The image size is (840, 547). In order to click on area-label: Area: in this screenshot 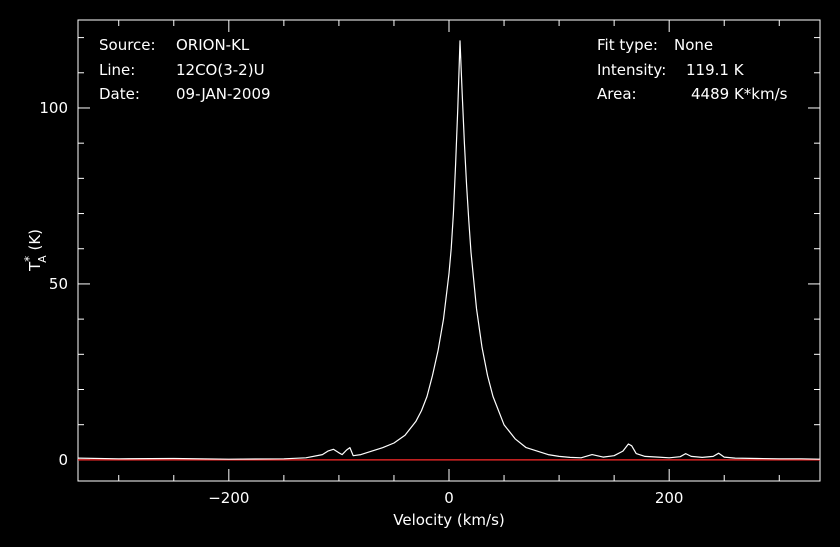, I will do `click(617, 94)`.